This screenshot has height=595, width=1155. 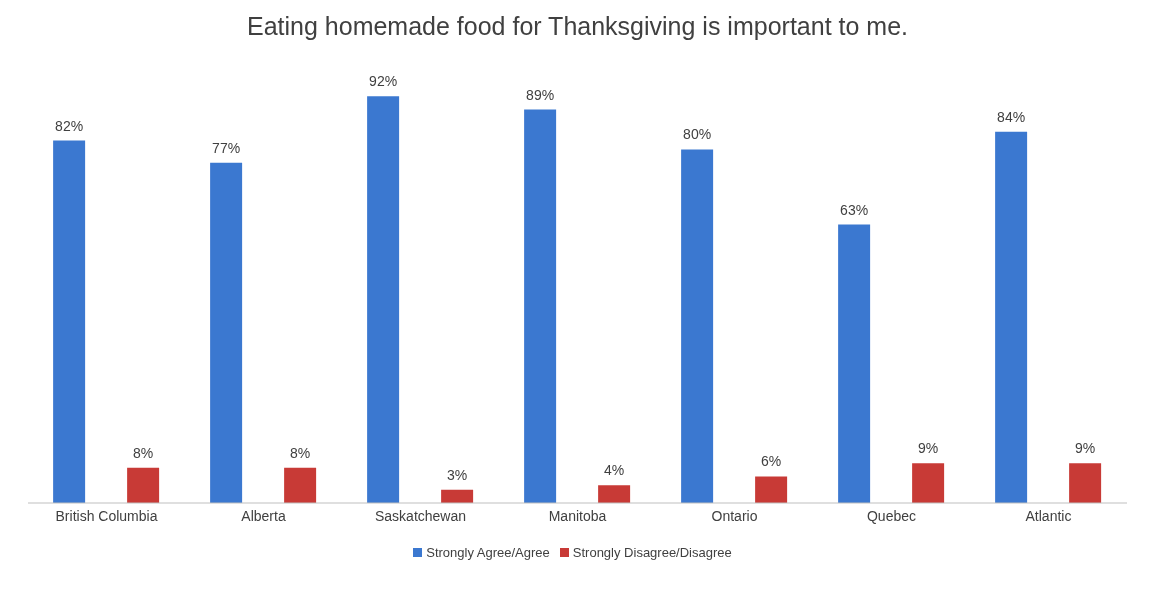 I want to click on data-label: 82%, so click(x=69, y=125).